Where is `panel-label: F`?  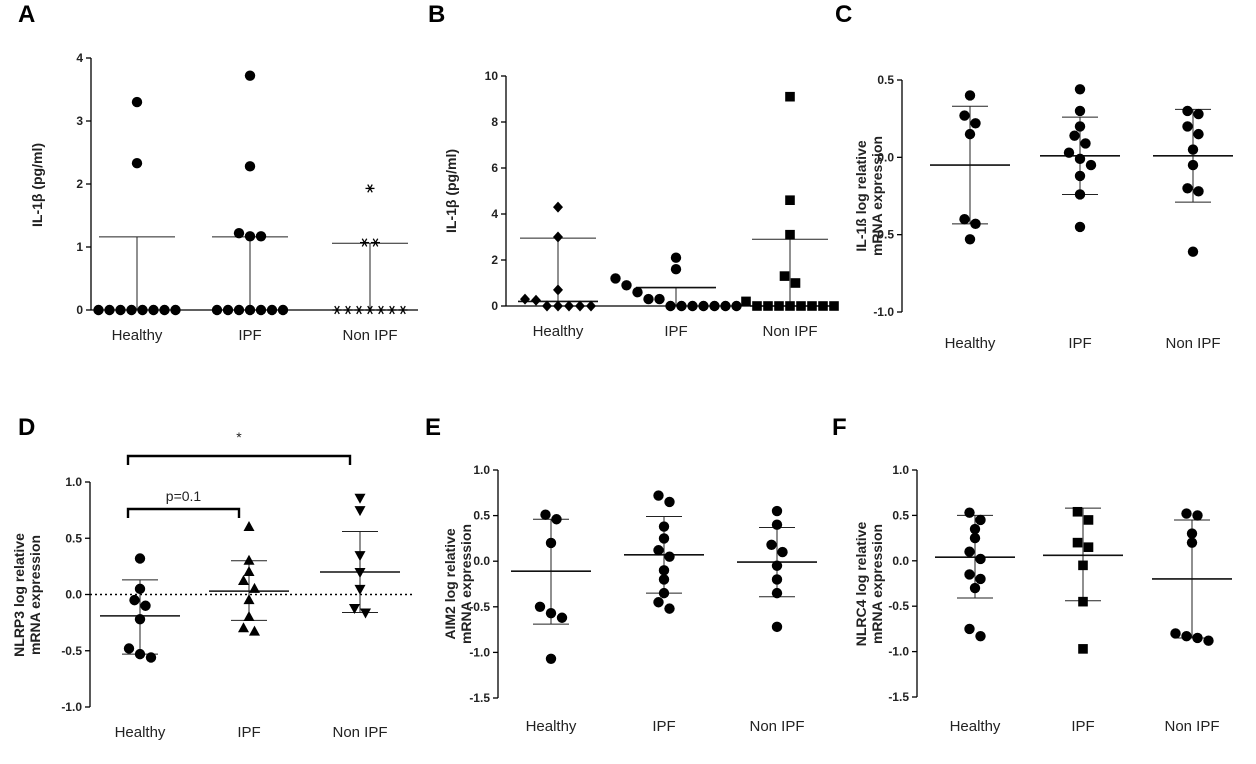 panel-label: F is located at coordinates (839, 427).